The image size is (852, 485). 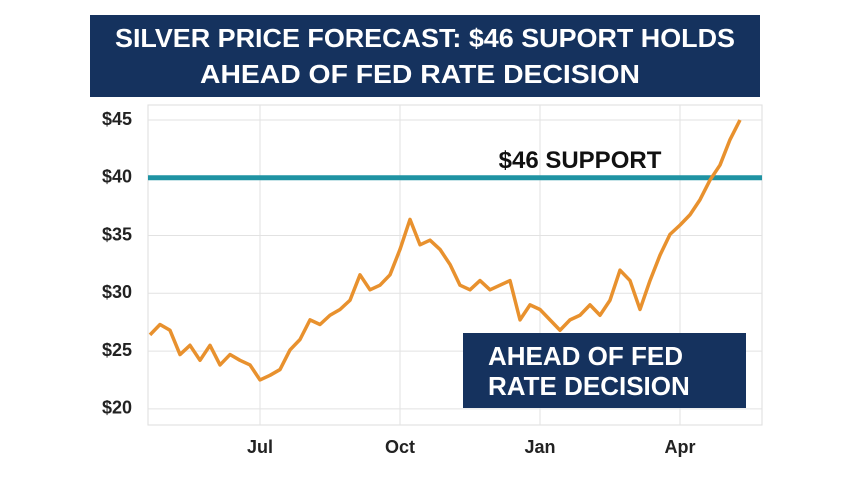 What do you see at coordinates (539, 447) in the screenshot?
I see `x-tick-label: Jan` at bounding box center [539, 447].